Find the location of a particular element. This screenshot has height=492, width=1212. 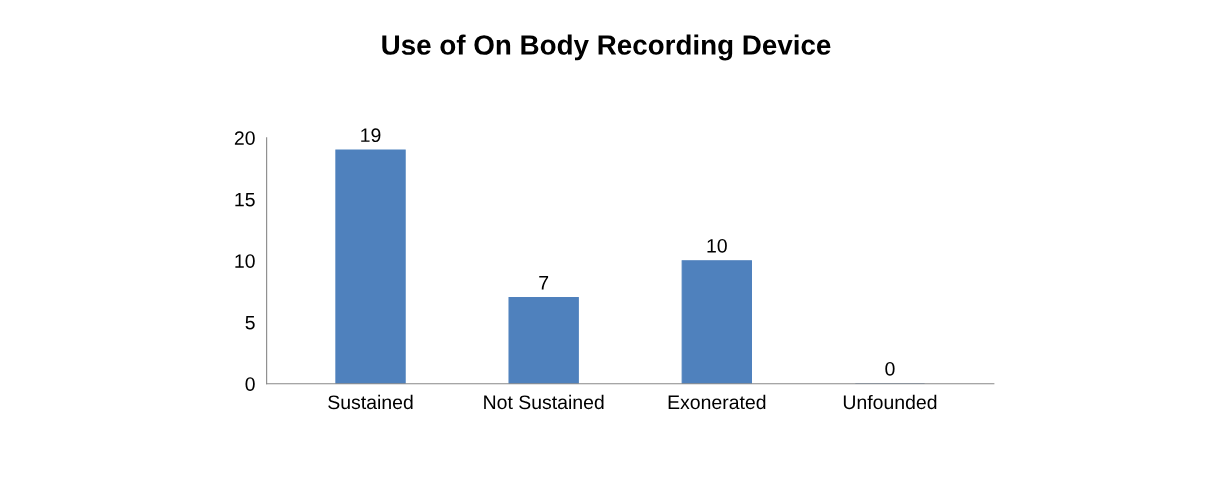

x-tick-label: Exonerated is located at coordinates (717, 402).